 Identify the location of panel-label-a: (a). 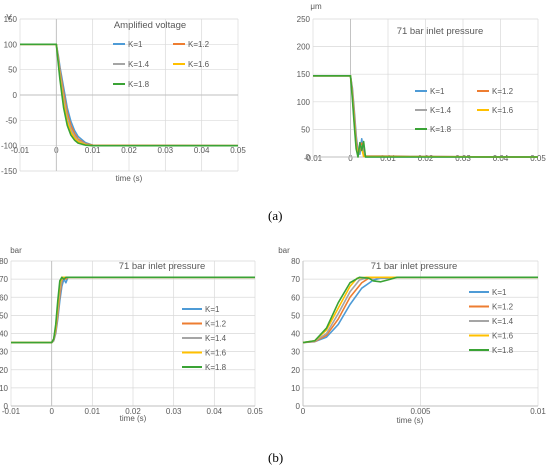
(275, 215).